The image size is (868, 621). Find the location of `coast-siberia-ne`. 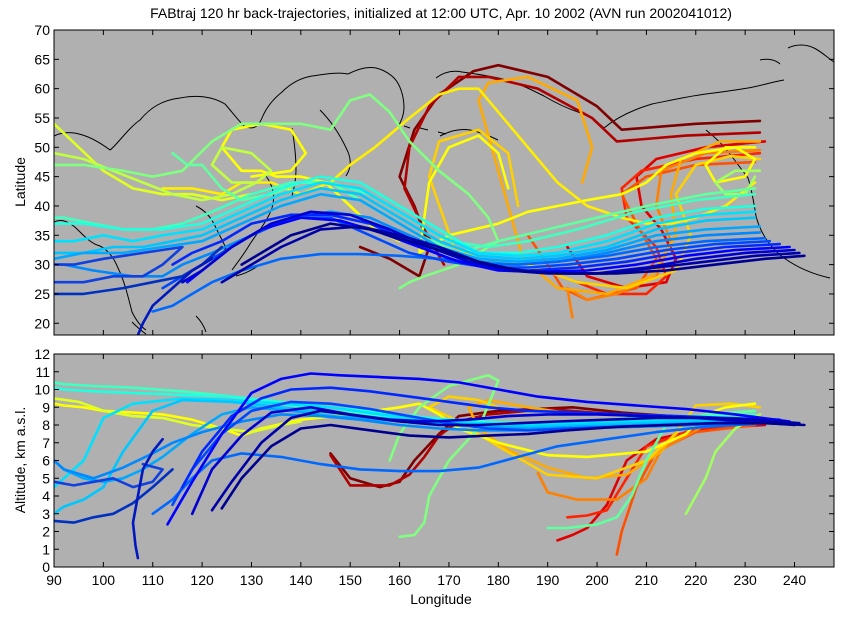

coast-siberia-ne is located at coordinates (376, 99).